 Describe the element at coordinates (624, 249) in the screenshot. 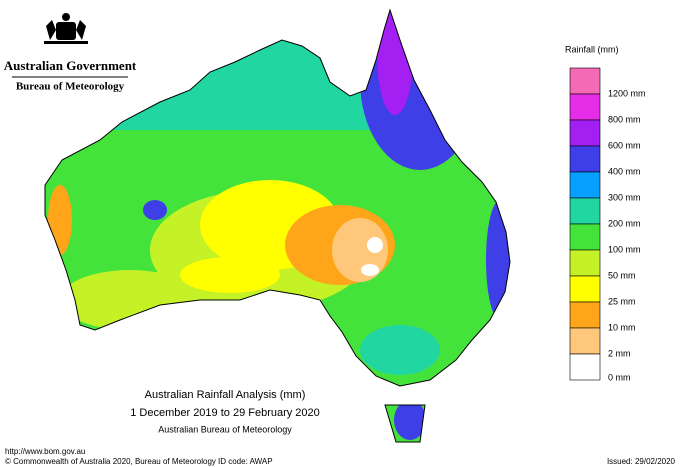

I see `legend-label: 100 mm` at that location.